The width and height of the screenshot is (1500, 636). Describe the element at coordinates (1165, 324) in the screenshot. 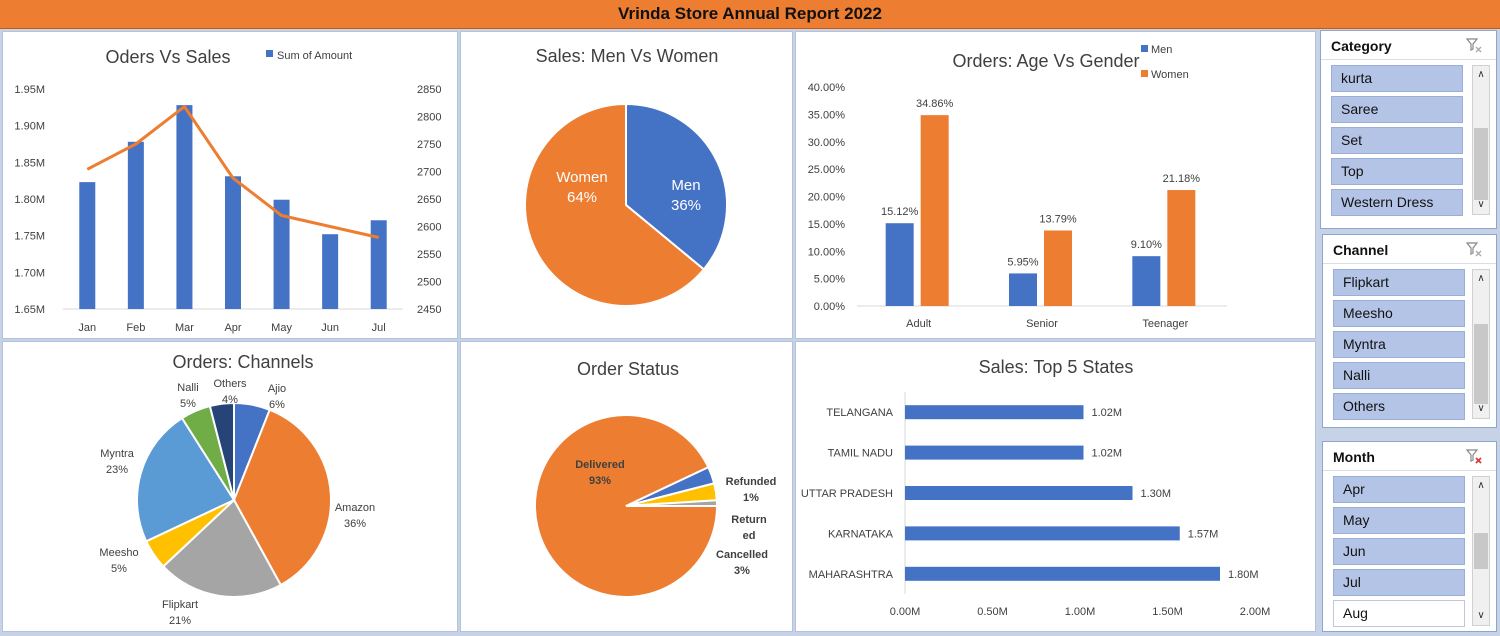

I see `x-tick-label: Teenager` at that location.